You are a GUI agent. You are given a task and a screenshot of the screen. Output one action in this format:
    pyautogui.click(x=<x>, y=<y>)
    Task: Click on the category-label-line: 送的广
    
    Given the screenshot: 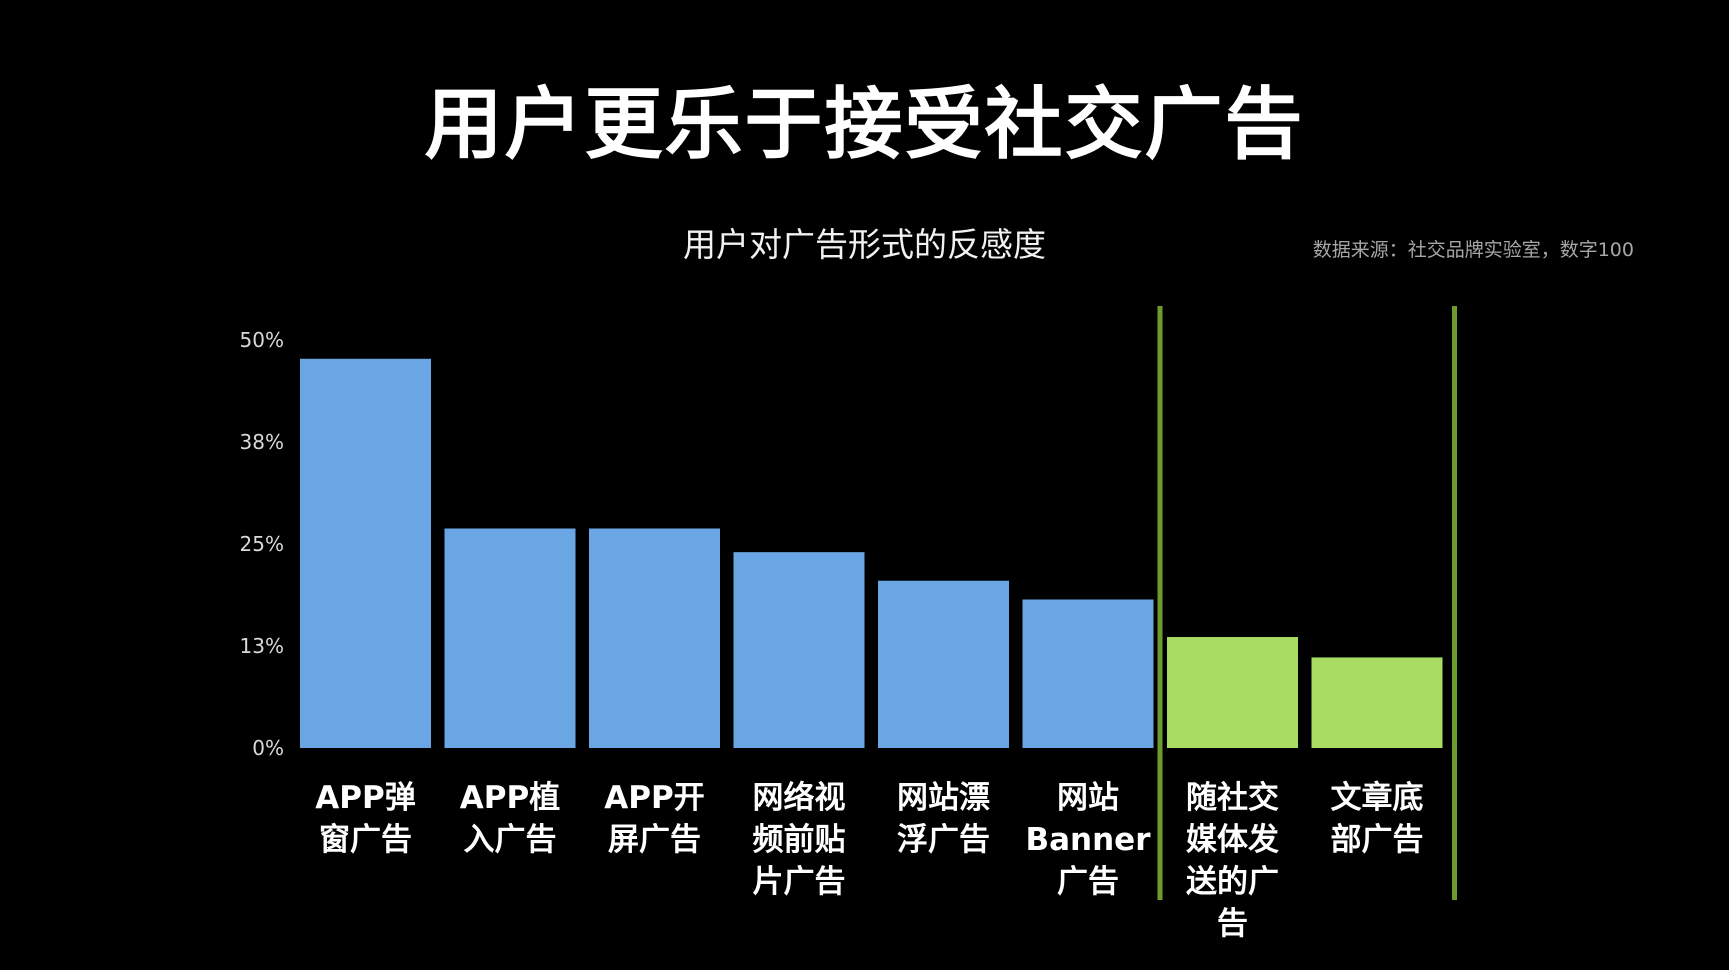 What is the action you would take?
    pyautogui.click(x=1232, y=882)
    